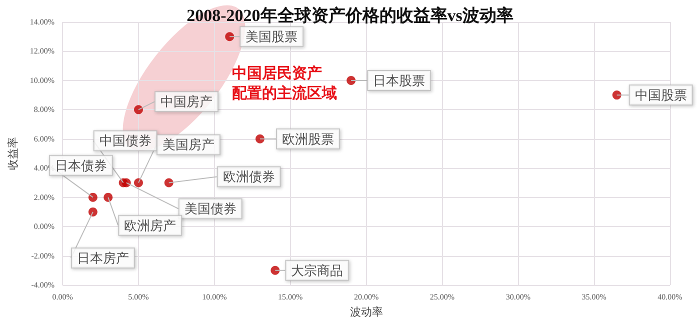 The height and width of the screenshot is (323, 700). I want to click on x-tick-label: 35.00%, so click(594, 297).